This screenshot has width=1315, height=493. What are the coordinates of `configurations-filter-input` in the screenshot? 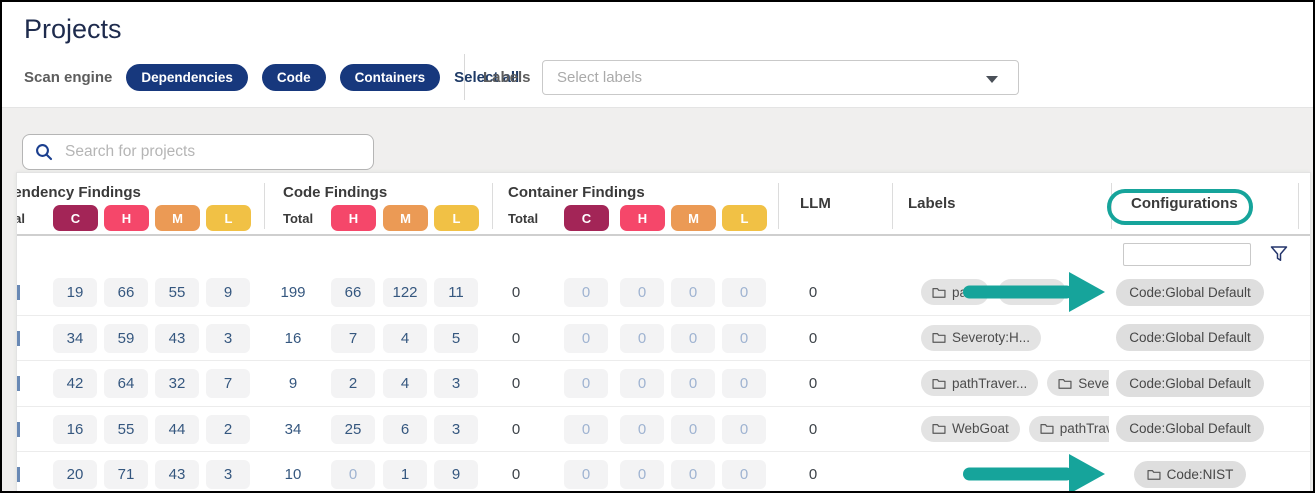 It's located at (1187, 254).